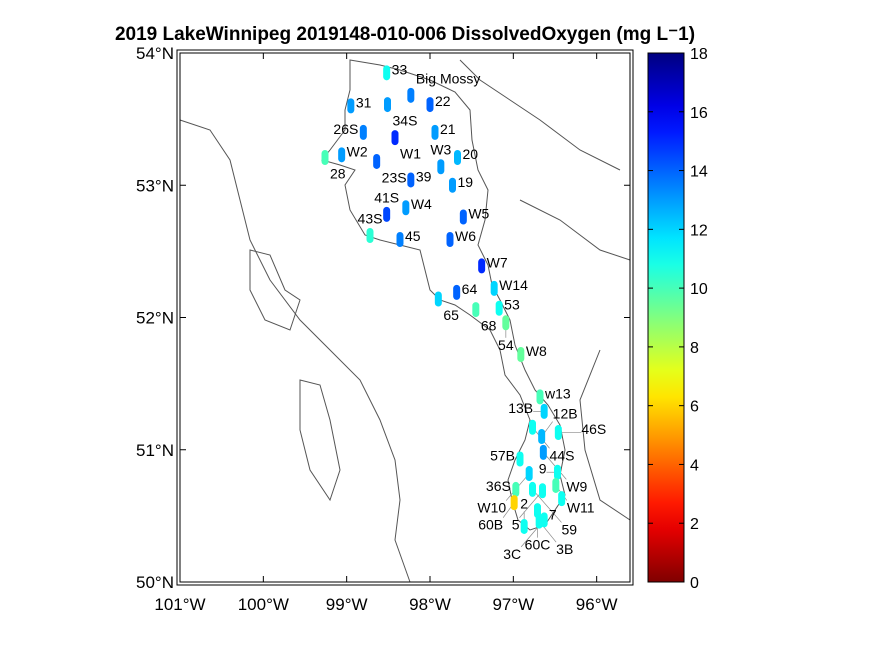  I want to click on station-label: 22, so click(443, 101).